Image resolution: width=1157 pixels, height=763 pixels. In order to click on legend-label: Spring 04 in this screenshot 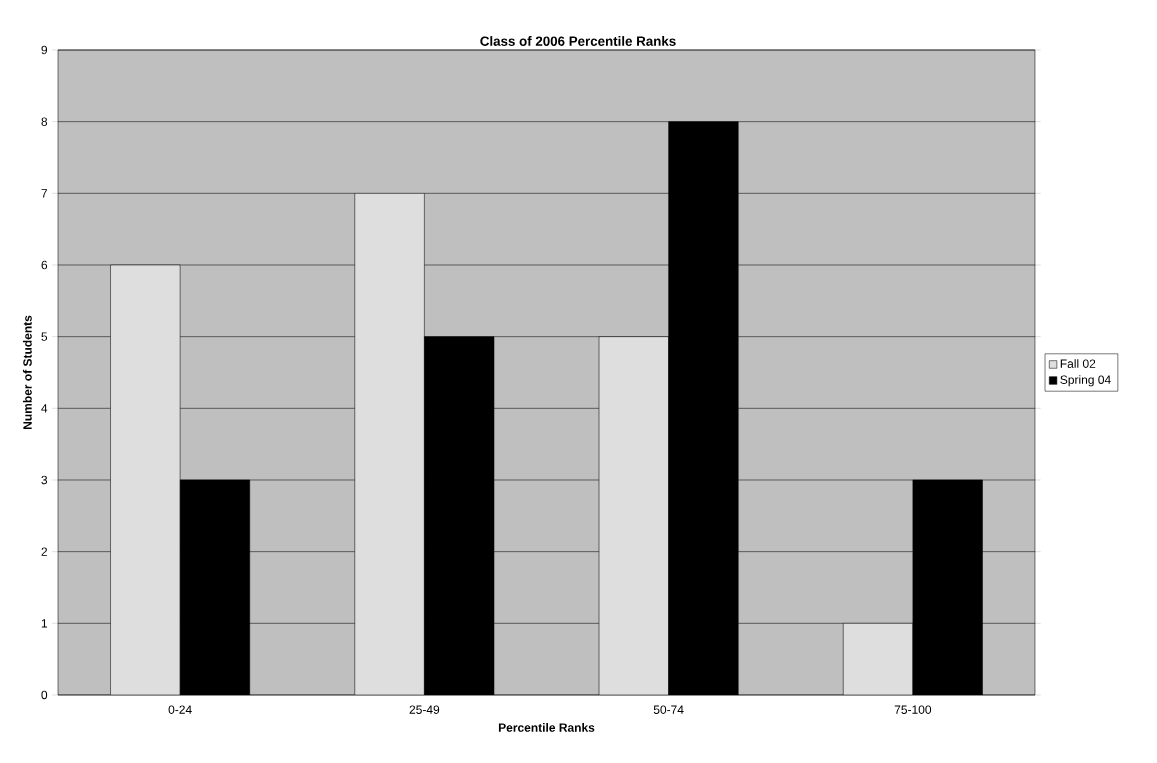, I will do `click(1085, 381)`.